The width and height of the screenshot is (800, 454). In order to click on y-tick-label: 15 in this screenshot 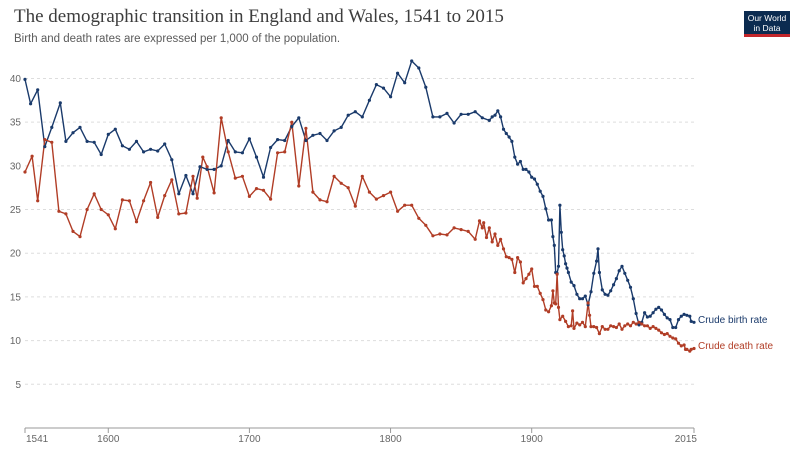, I will do `click(16, 297)`.